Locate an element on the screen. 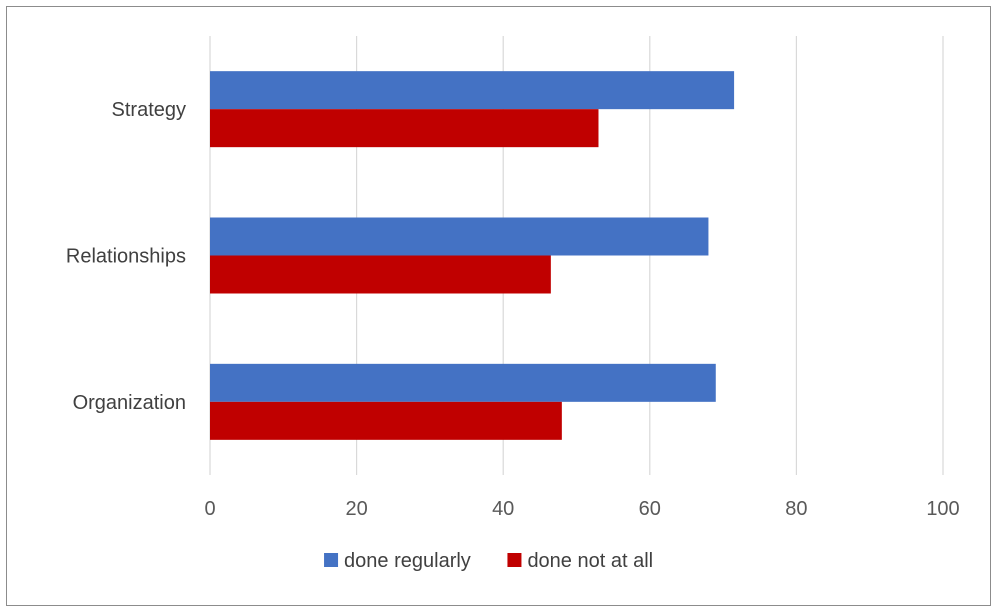  bar-organization-done-regularly is located at coordinates (463, 383).